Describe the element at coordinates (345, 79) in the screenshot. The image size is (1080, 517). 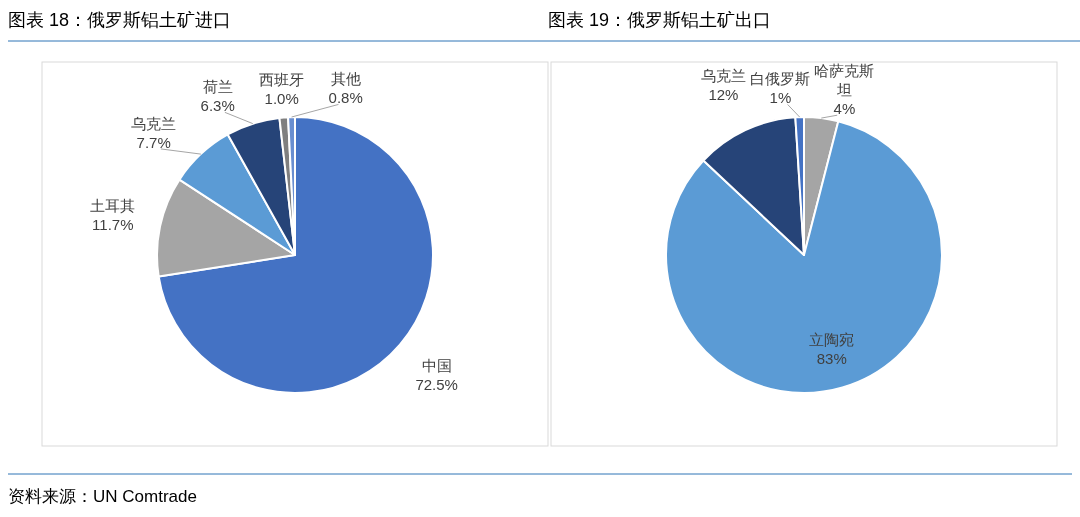
I see `slice-label: 其他` at that location.